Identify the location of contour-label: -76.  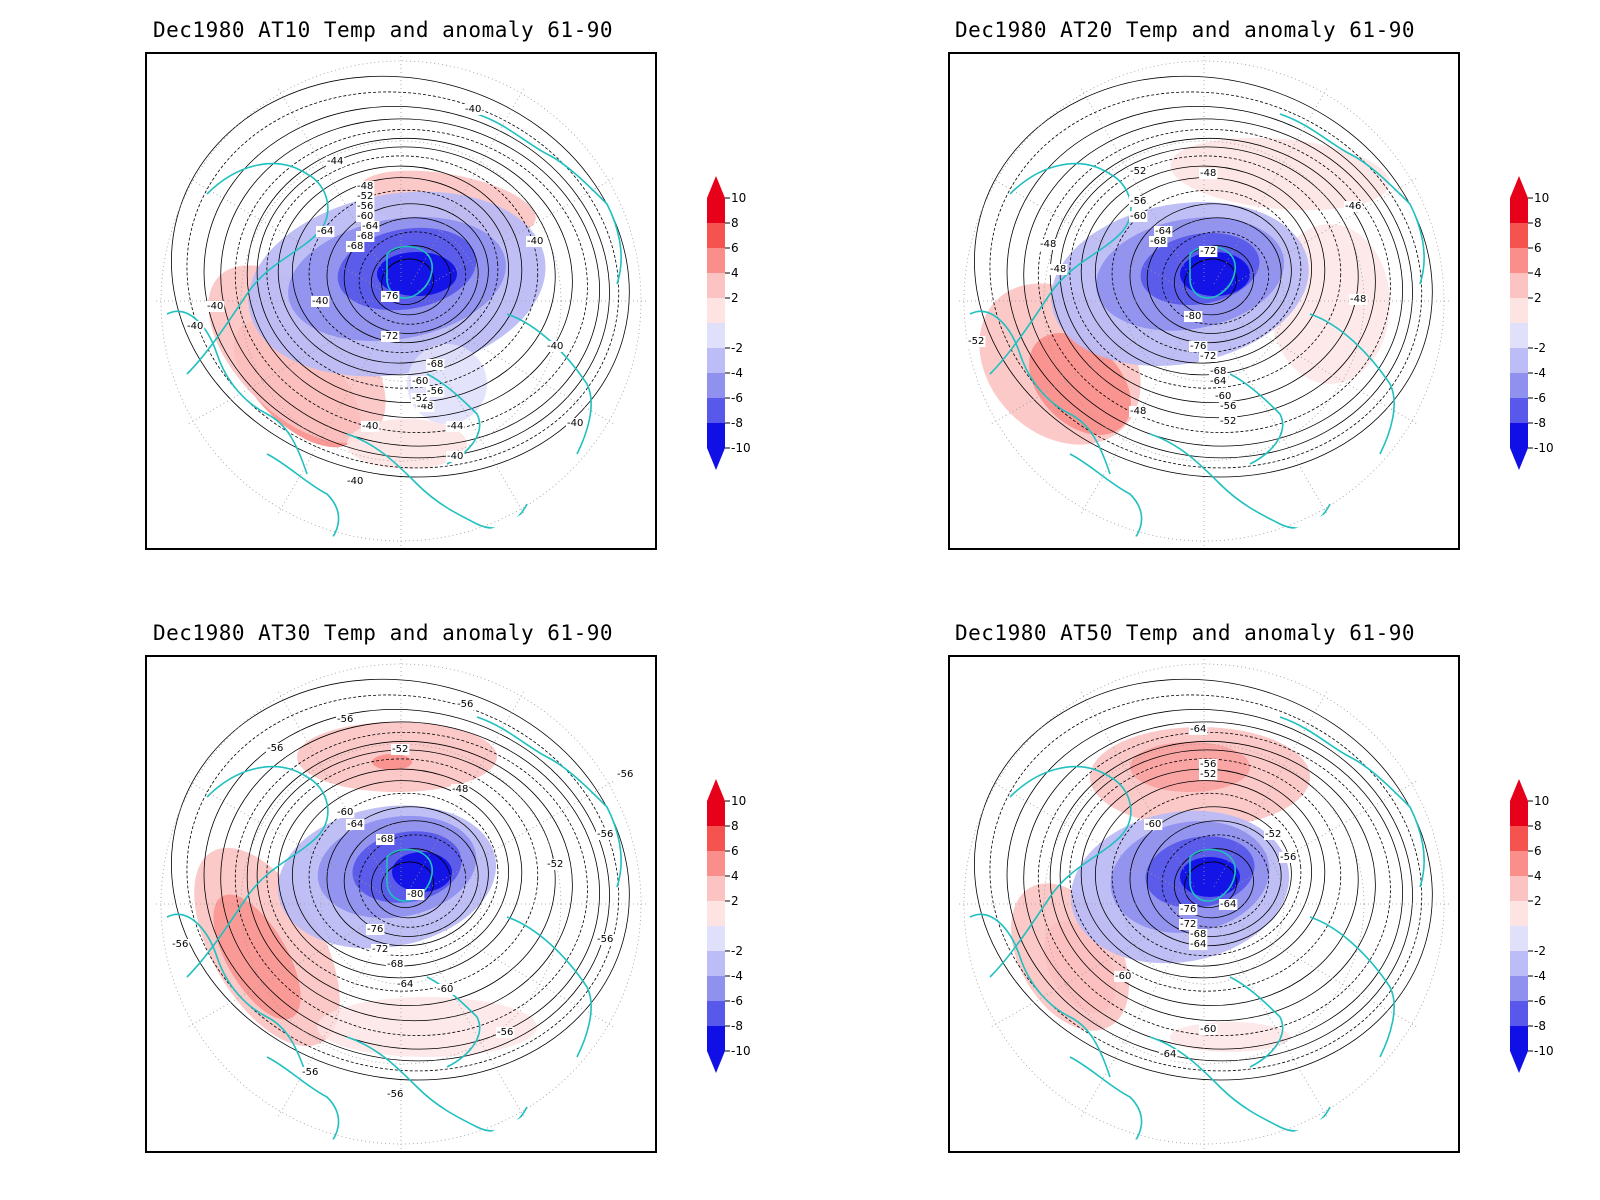
(375, 929).